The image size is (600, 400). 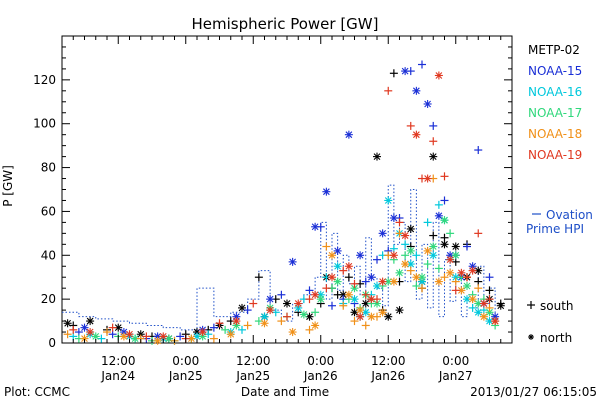 What do you see at coordinates (285, 24) in the screenshot?
I see `chart-title: Hemispheric Power [GW]` at bounding box center [285, 24].